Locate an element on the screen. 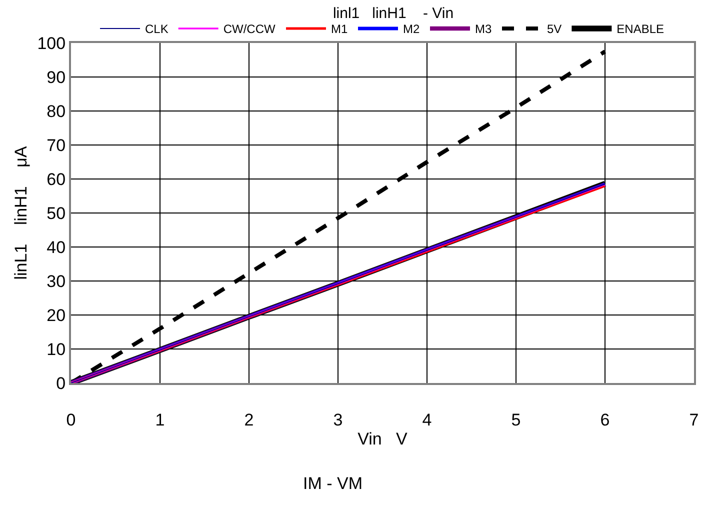  x-tick-label: 3 is located at coordinates (338, 420).